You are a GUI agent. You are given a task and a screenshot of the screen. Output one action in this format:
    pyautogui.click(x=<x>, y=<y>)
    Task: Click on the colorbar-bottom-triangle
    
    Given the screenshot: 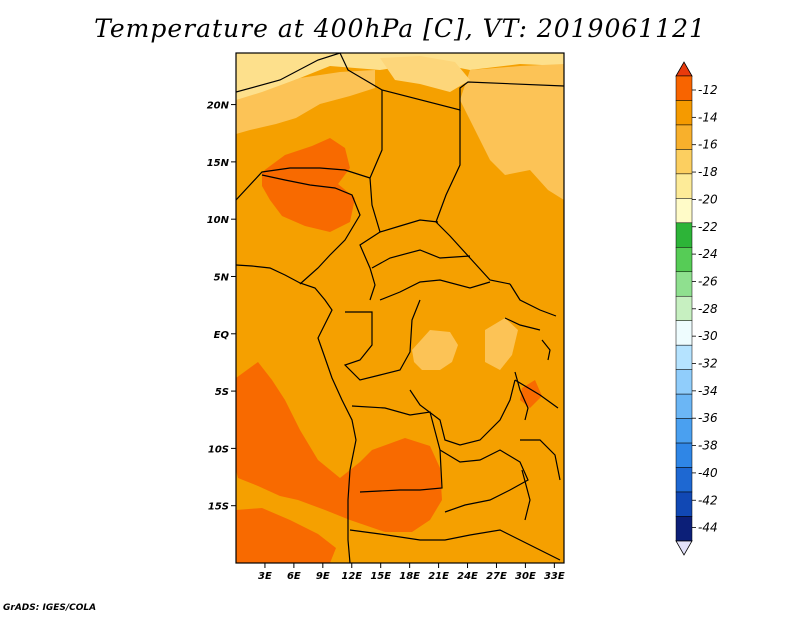 What is the action you would take?
    pyautogui.click(x=684, y=548)
    